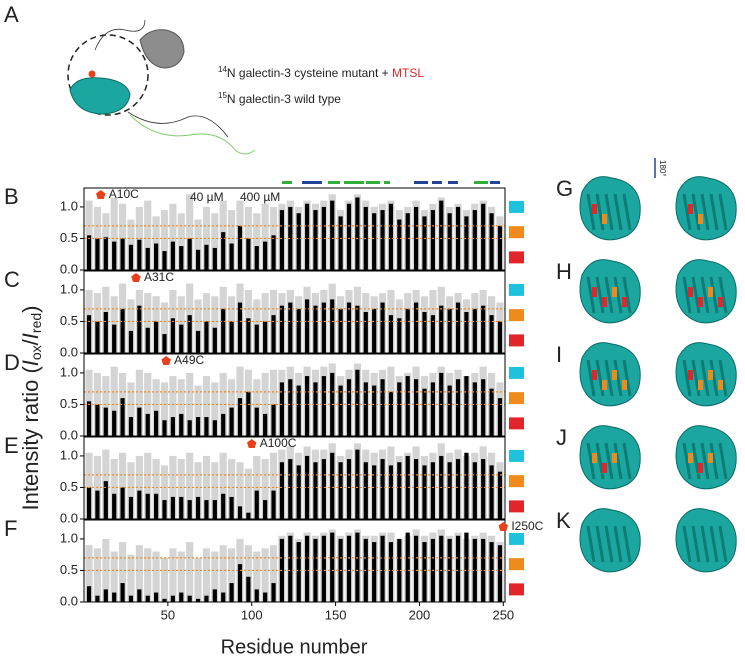  What do you see at coordinates (36, 352) in the screenshot?
I see `ylabel-part: ox` at bounding box center [36, 352].